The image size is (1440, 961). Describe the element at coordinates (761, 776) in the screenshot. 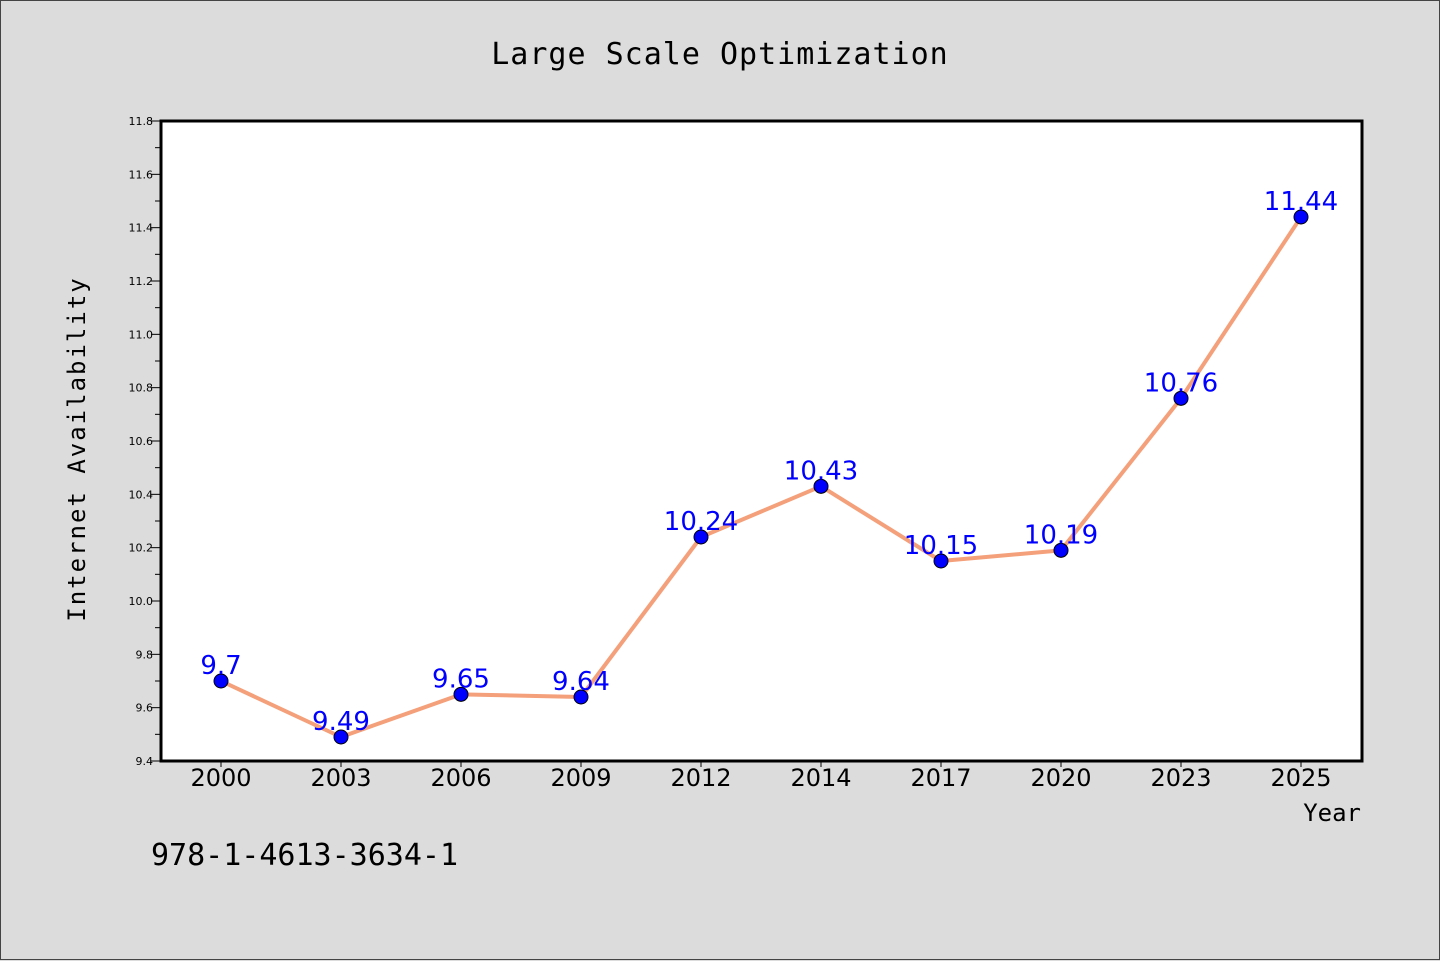

I see `x-axis: 2000 2003 2006 2009 2012 2014 2017 2020 2023 2025` at that location.